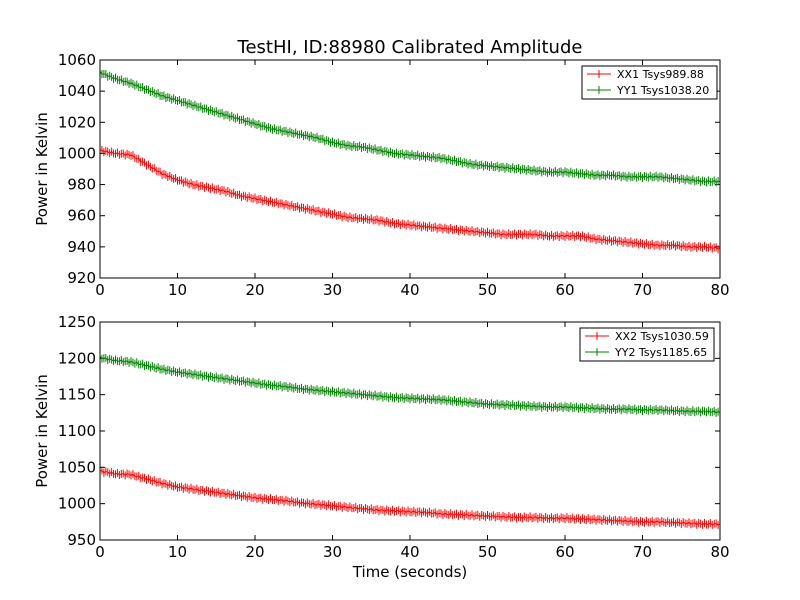 The image size is (800, 600). I want to click on legend: XX1 Tsys989.88 YY1 Tsys1038.20, so click(649, 82).